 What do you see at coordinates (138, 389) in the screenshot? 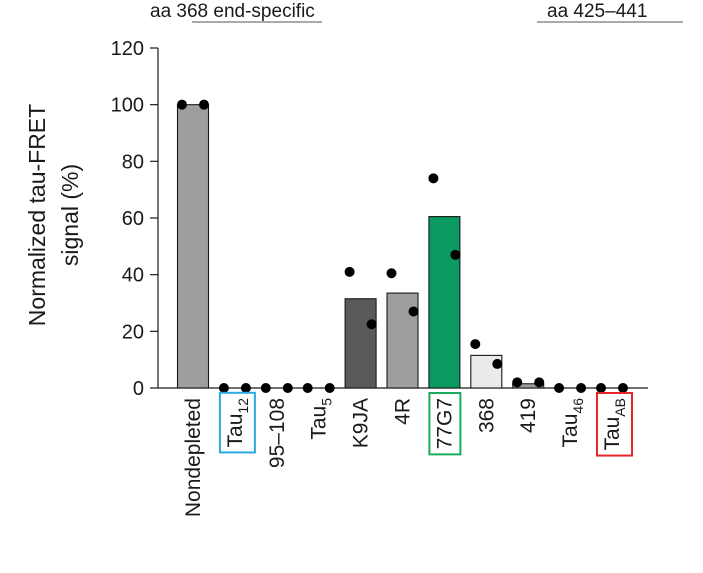
I see `y-tick-label-0: 0` at bounding box center [138, 389].